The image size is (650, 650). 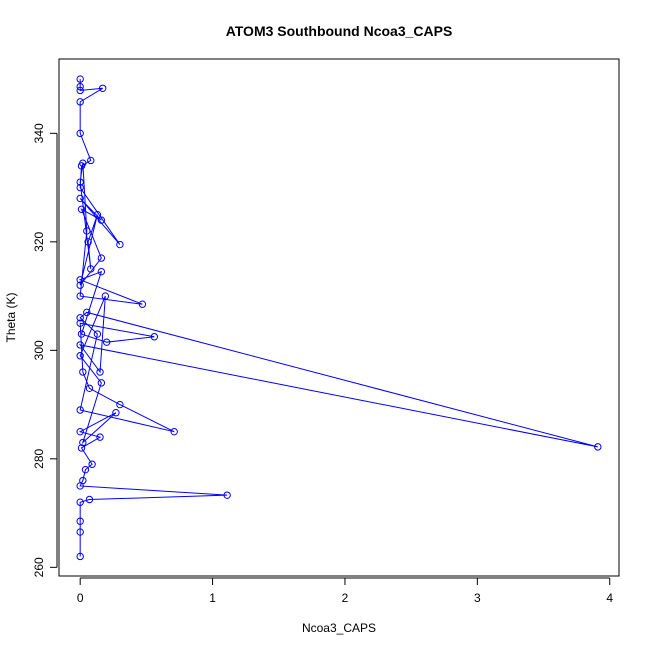 I want to click on y-tick-label: 260, so click(x=39, y=567).